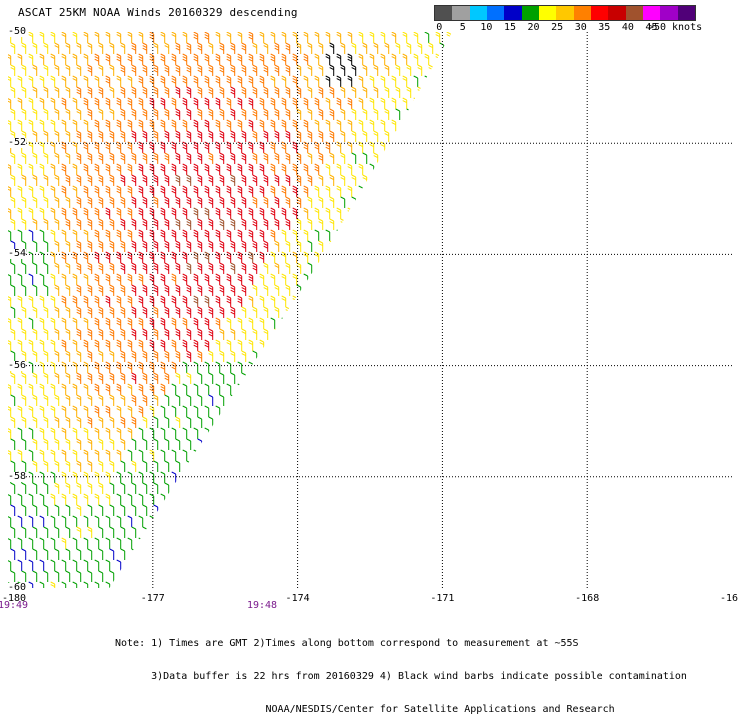 The width and height of the screenshot is (740, 726). What do you see at coordinates (442, 598) in the screenshot?
I see `lon-tick-label: -171` at bounding box center [442, 598].